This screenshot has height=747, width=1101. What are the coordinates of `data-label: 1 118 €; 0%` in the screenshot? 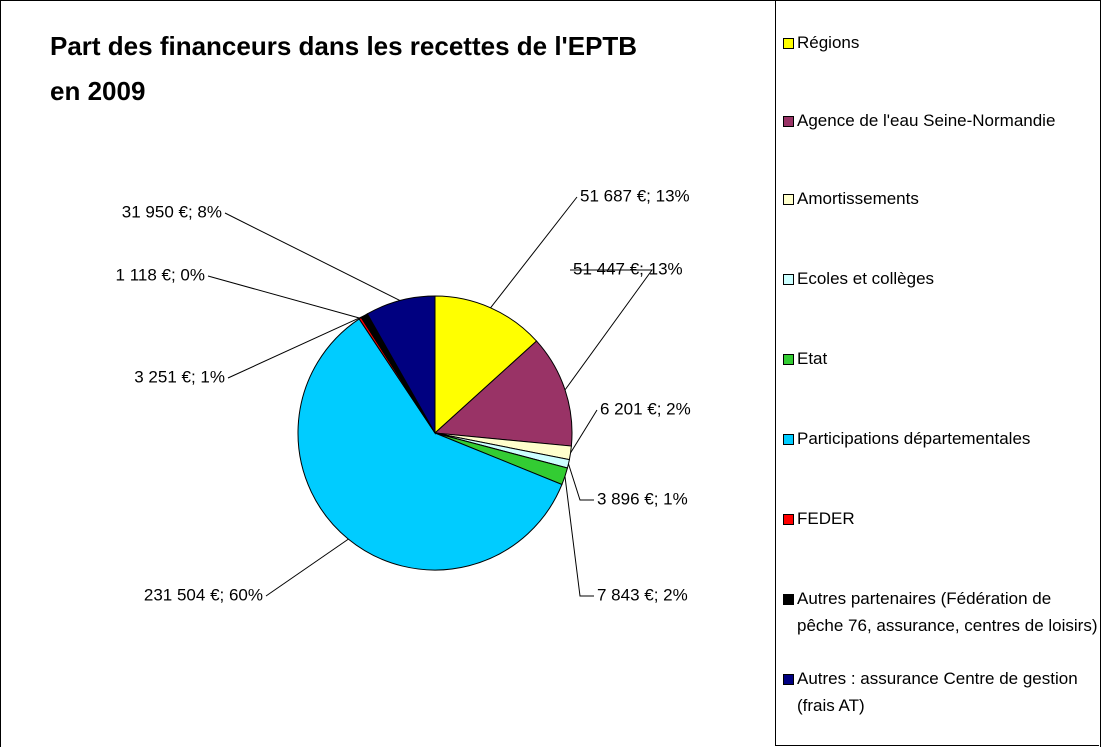 It's located at (160, 274).